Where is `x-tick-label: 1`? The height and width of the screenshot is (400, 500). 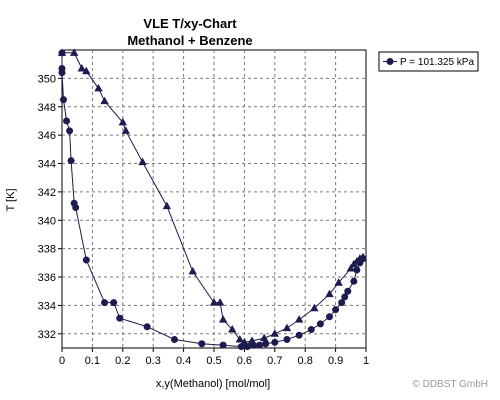
x-tick-label: 1 is located at coordinates (366, 361).